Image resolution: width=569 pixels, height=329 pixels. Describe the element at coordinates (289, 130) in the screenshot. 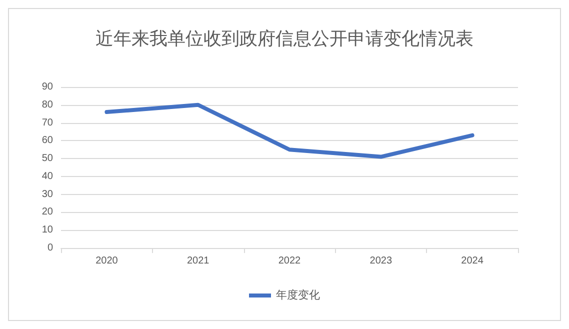

I see `line-series` at that location.